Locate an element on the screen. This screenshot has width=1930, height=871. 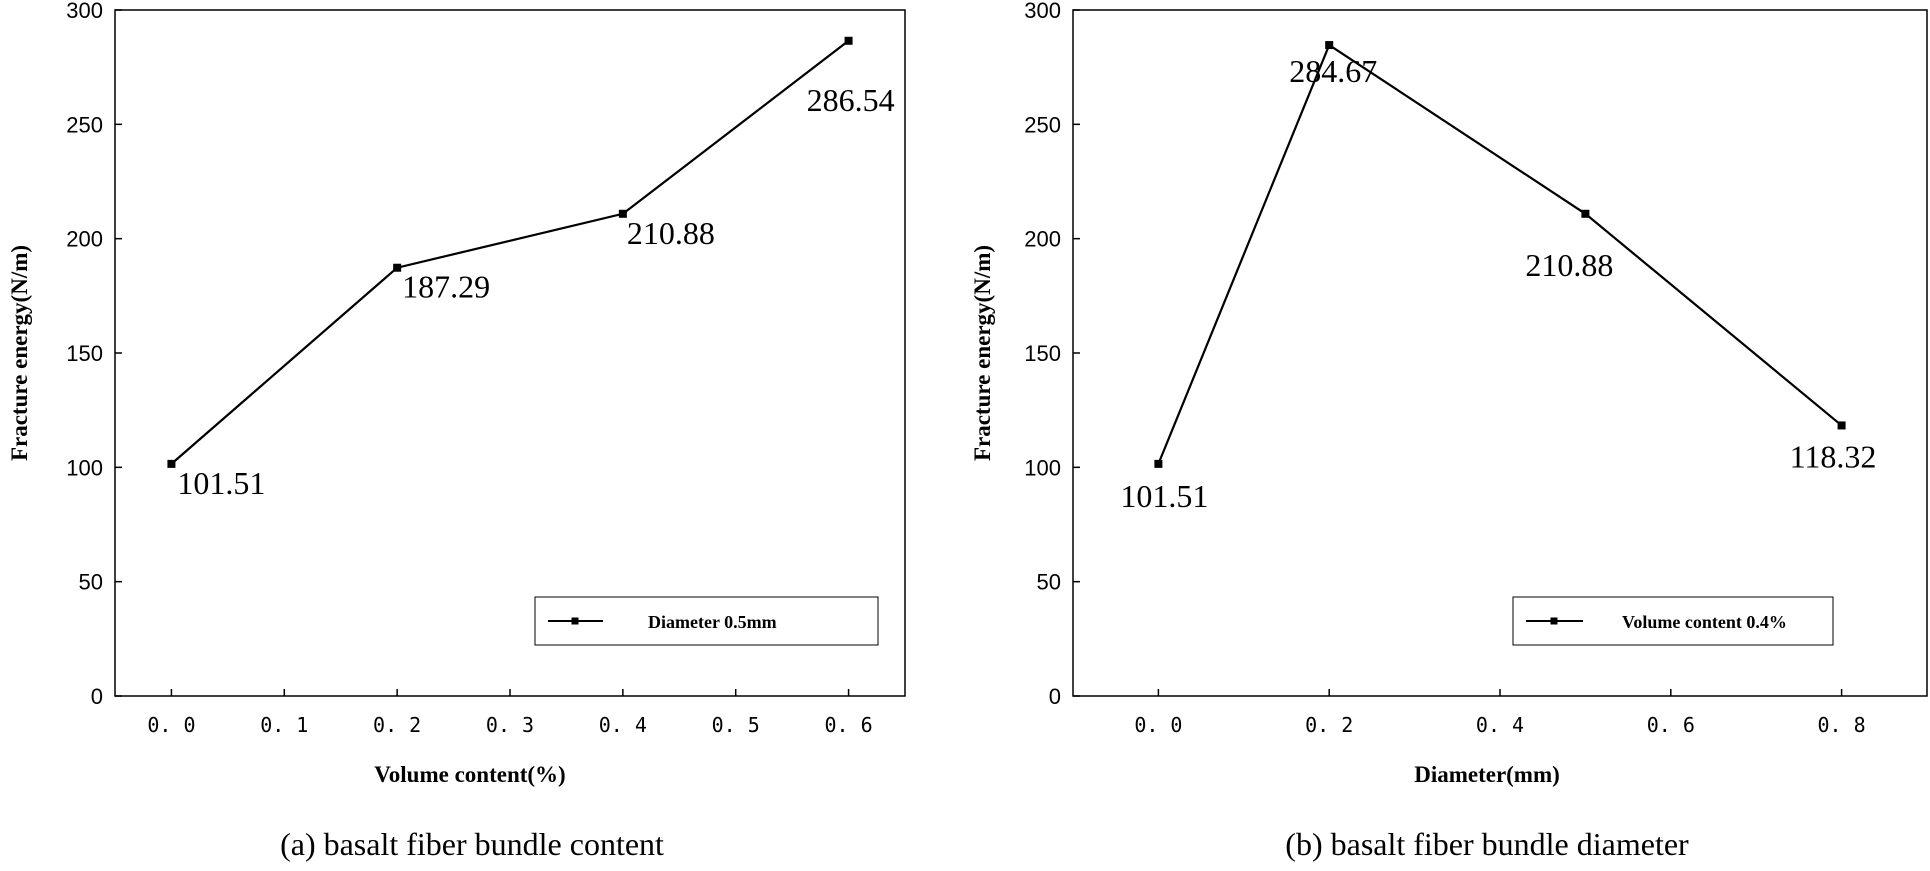
legend: Volume content 0.4% is located at coordinates (1673, 621).